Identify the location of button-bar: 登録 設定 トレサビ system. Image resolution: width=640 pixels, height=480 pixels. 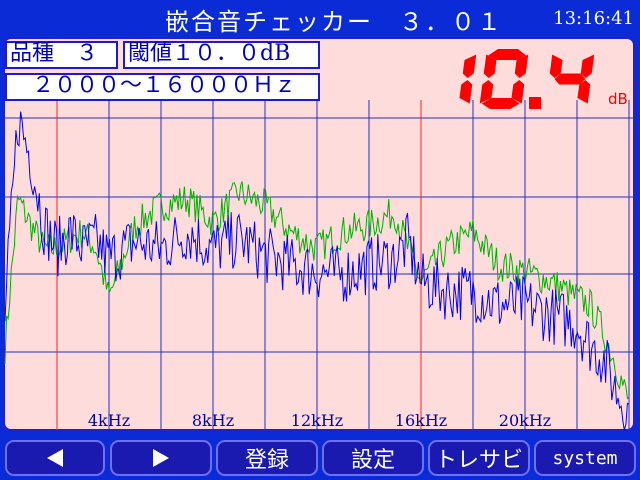
(320, 458).